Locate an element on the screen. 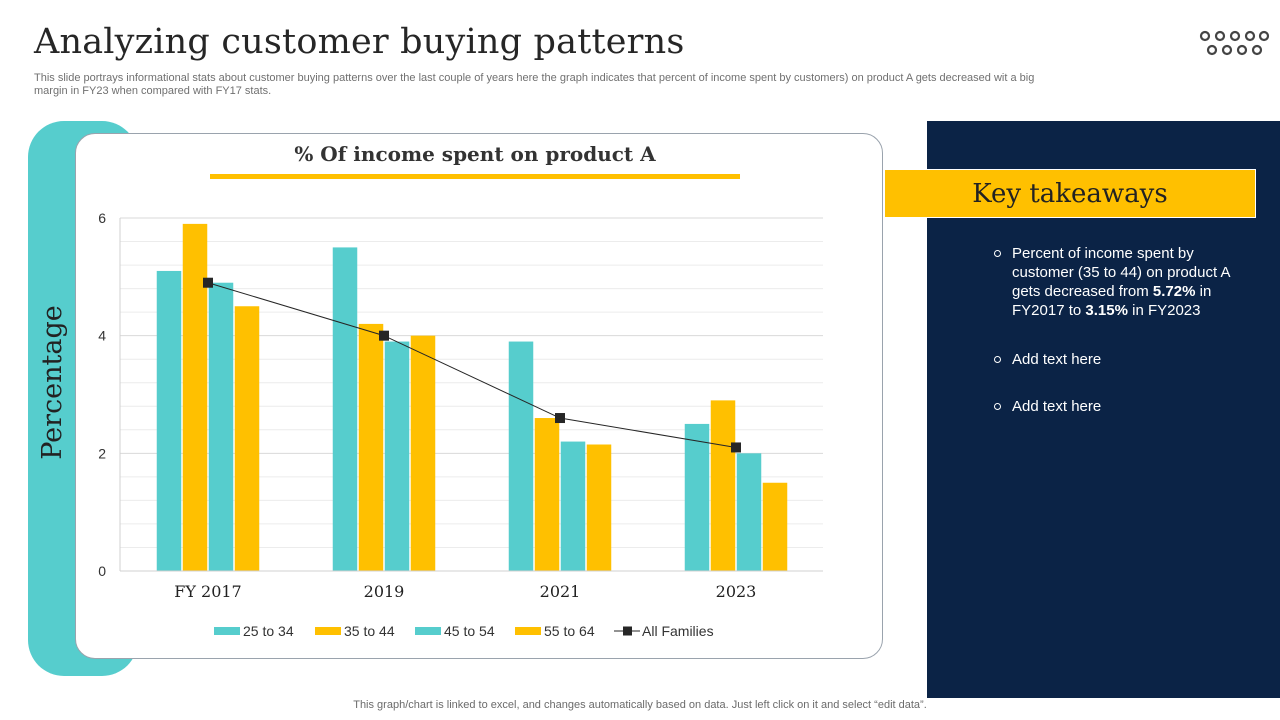 This screenshot has height=720, width=1280. legend-label: 55 to 64 is located at coordinates (569, 631).